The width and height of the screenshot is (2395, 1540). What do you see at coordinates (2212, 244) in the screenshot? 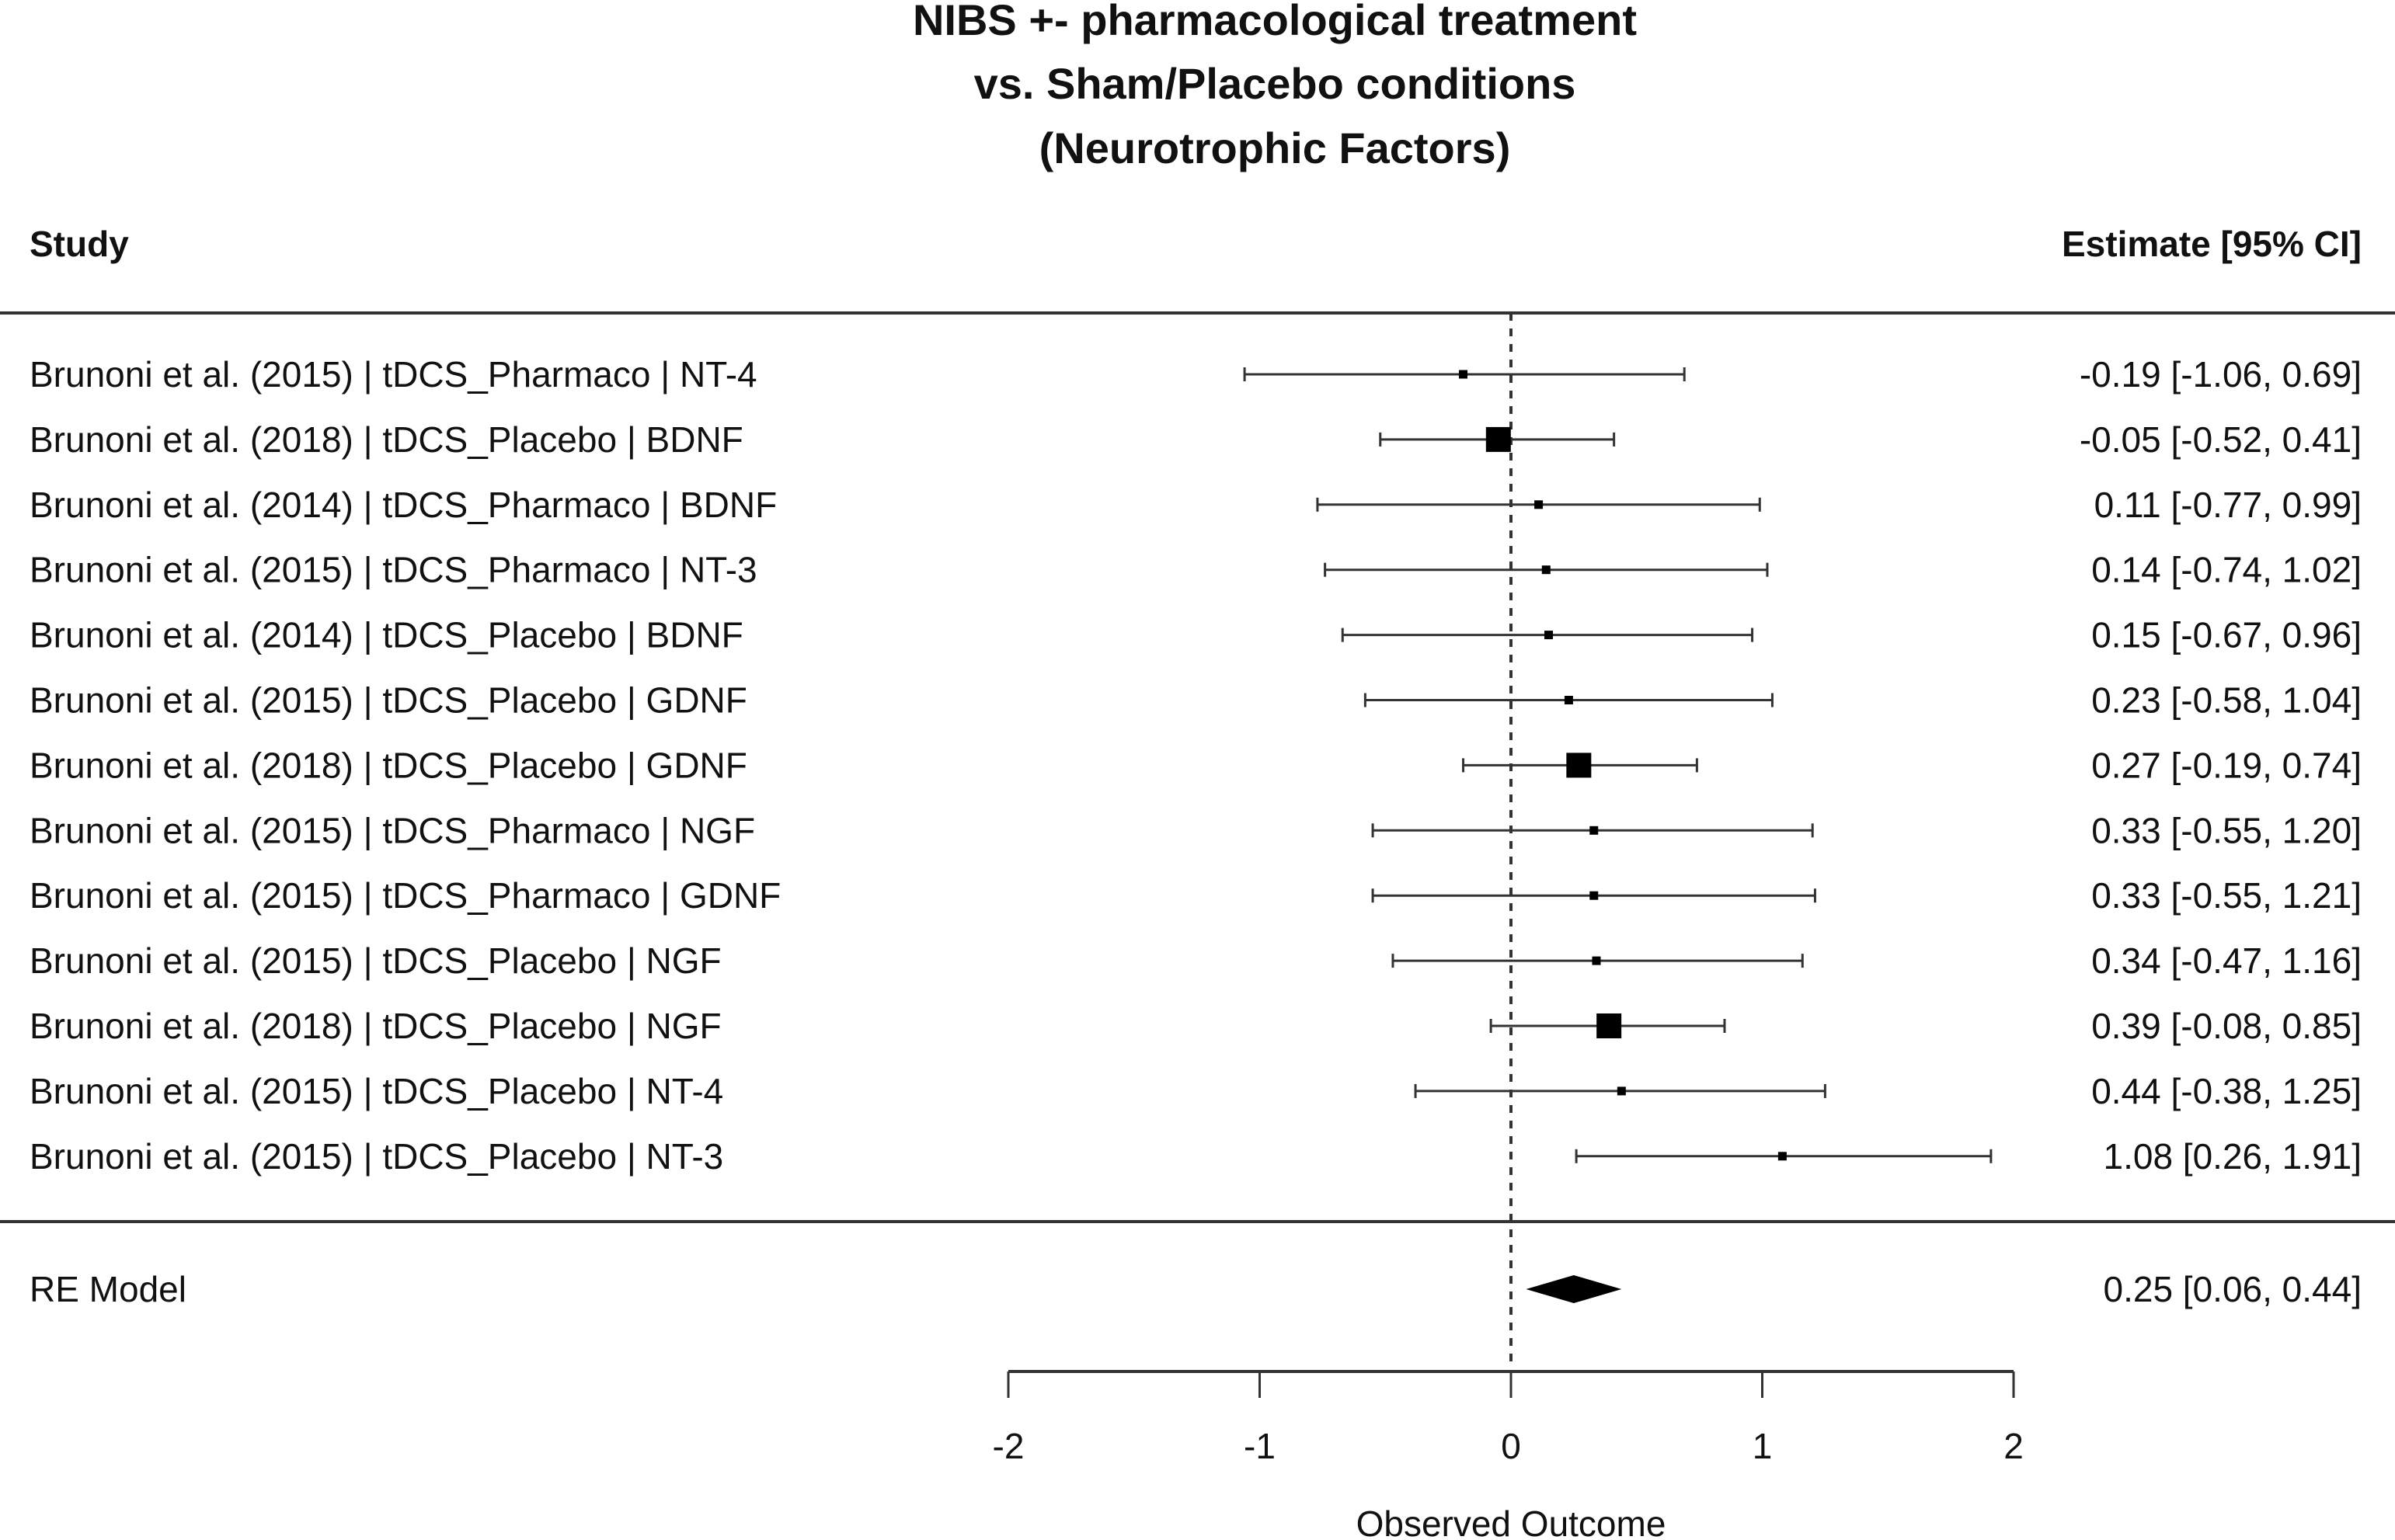
I see `header-estimate: Estimate [95% CI]` at bounding box center [2212, 244].